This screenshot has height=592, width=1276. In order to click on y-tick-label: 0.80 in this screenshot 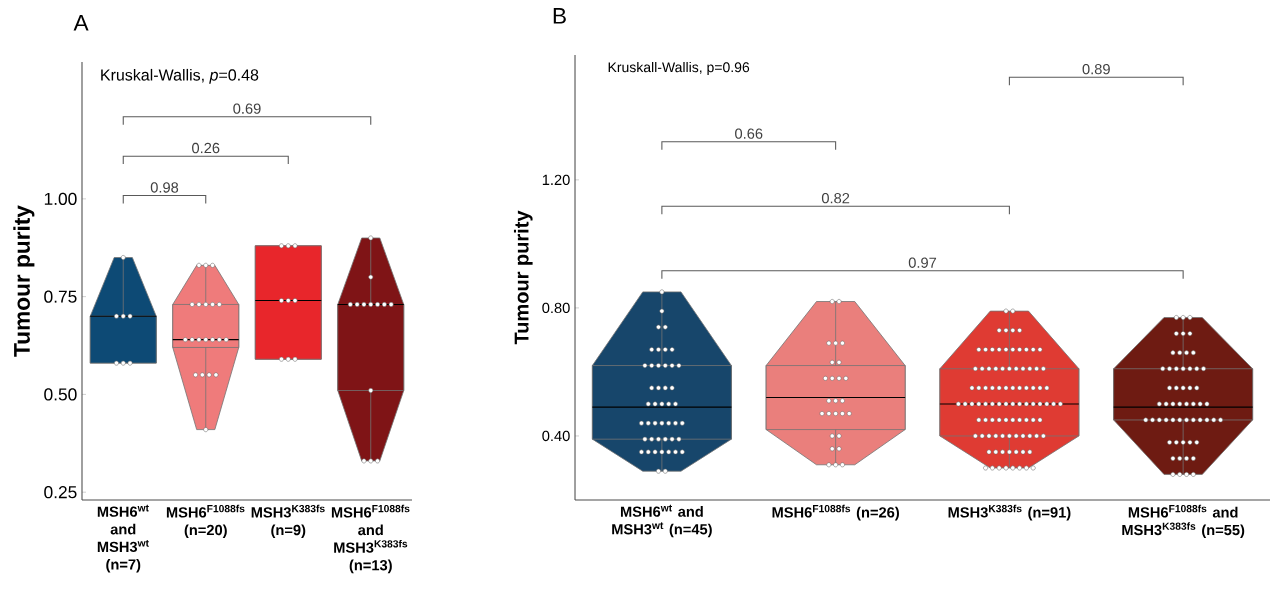, I will do `click(556, 308)`.